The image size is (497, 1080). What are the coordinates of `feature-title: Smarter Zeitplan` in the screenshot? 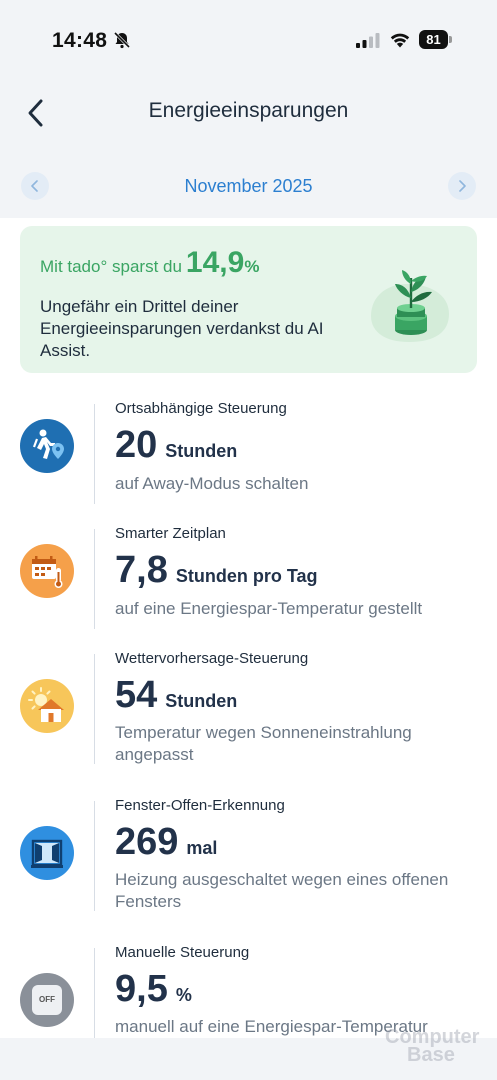 It's located at (170, 533).